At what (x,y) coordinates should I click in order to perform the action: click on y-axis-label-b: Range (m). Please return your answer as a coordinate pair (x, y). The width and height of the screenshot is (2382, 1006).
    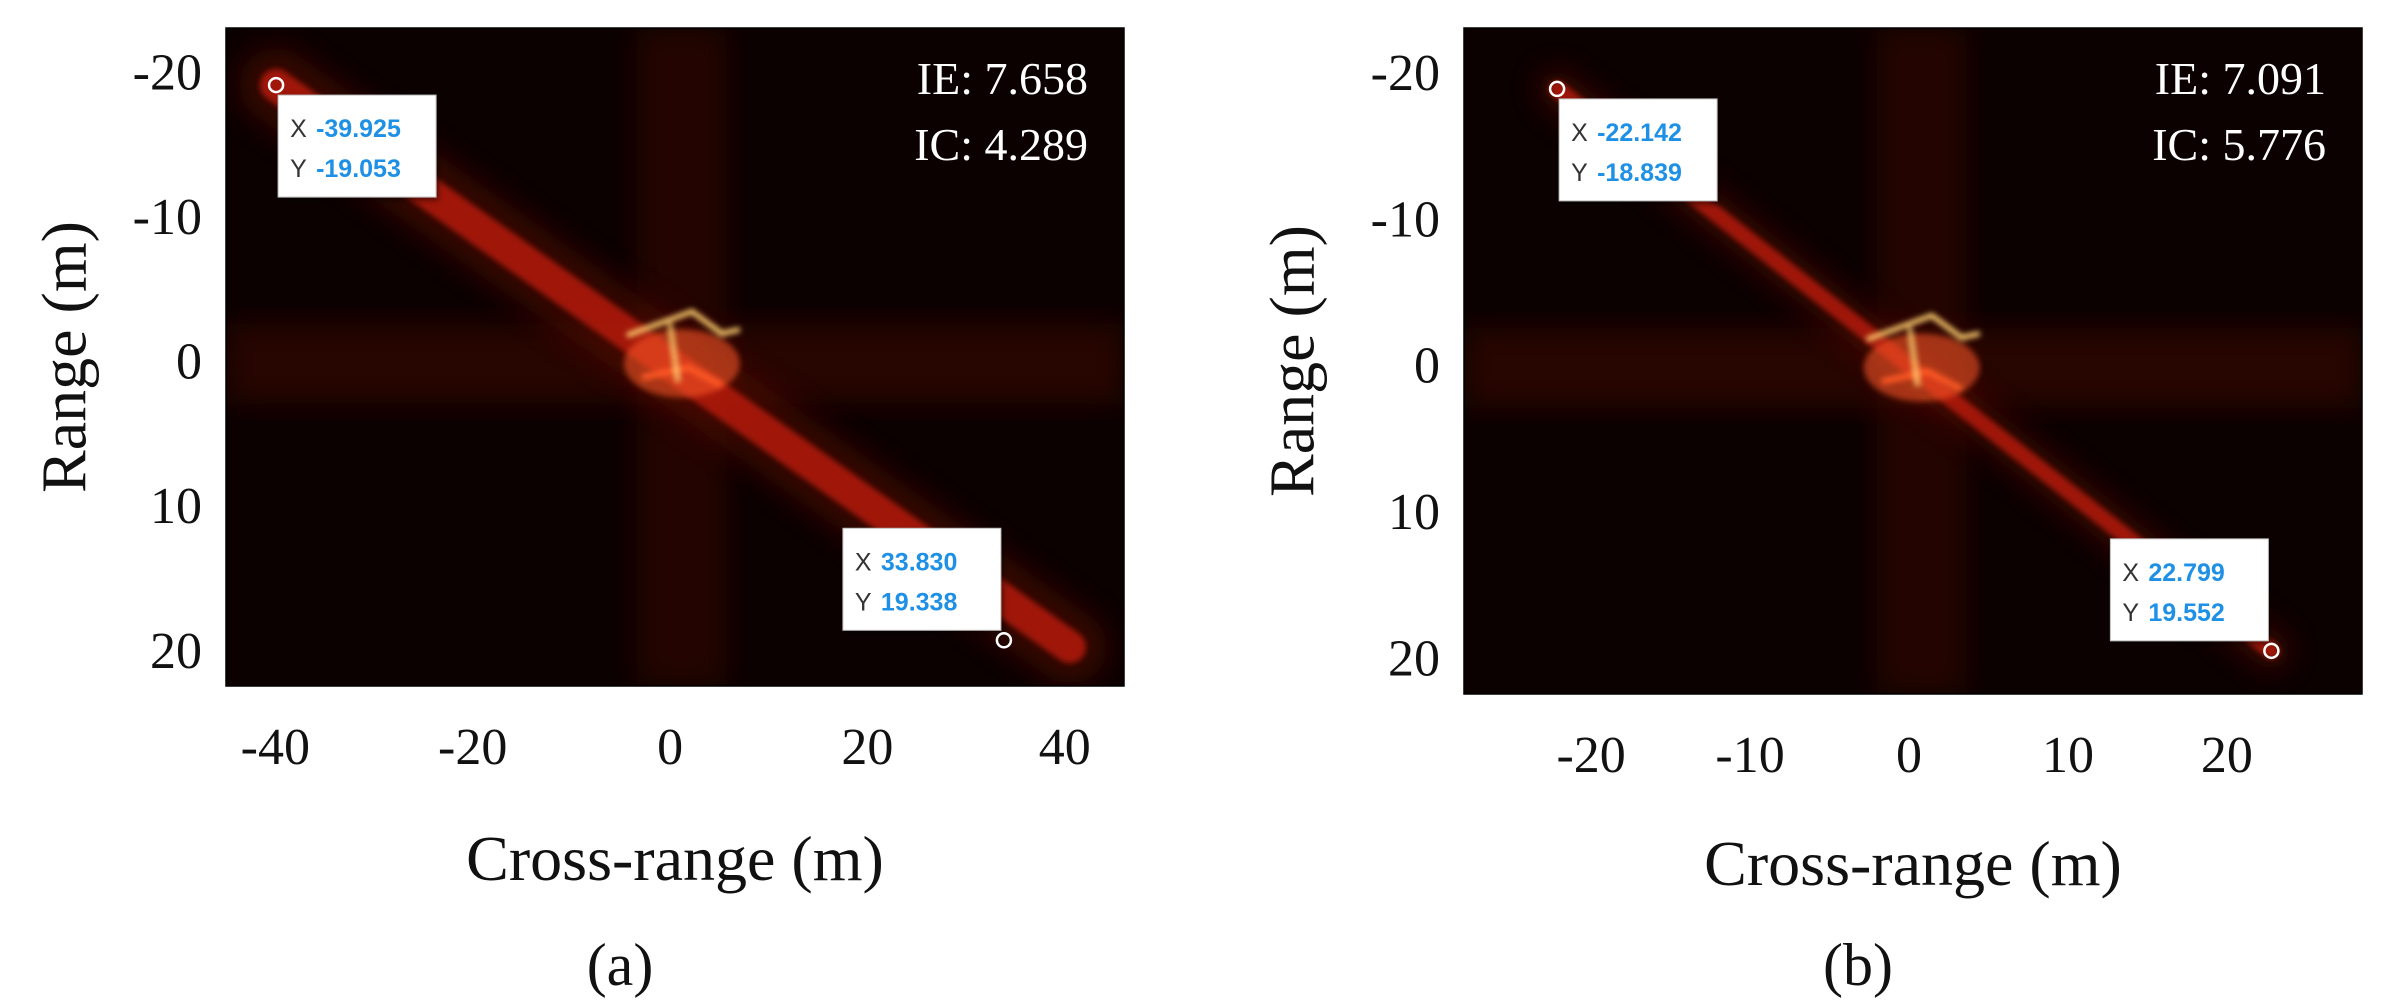
    Looking at the image, I should click on (1292, 361).